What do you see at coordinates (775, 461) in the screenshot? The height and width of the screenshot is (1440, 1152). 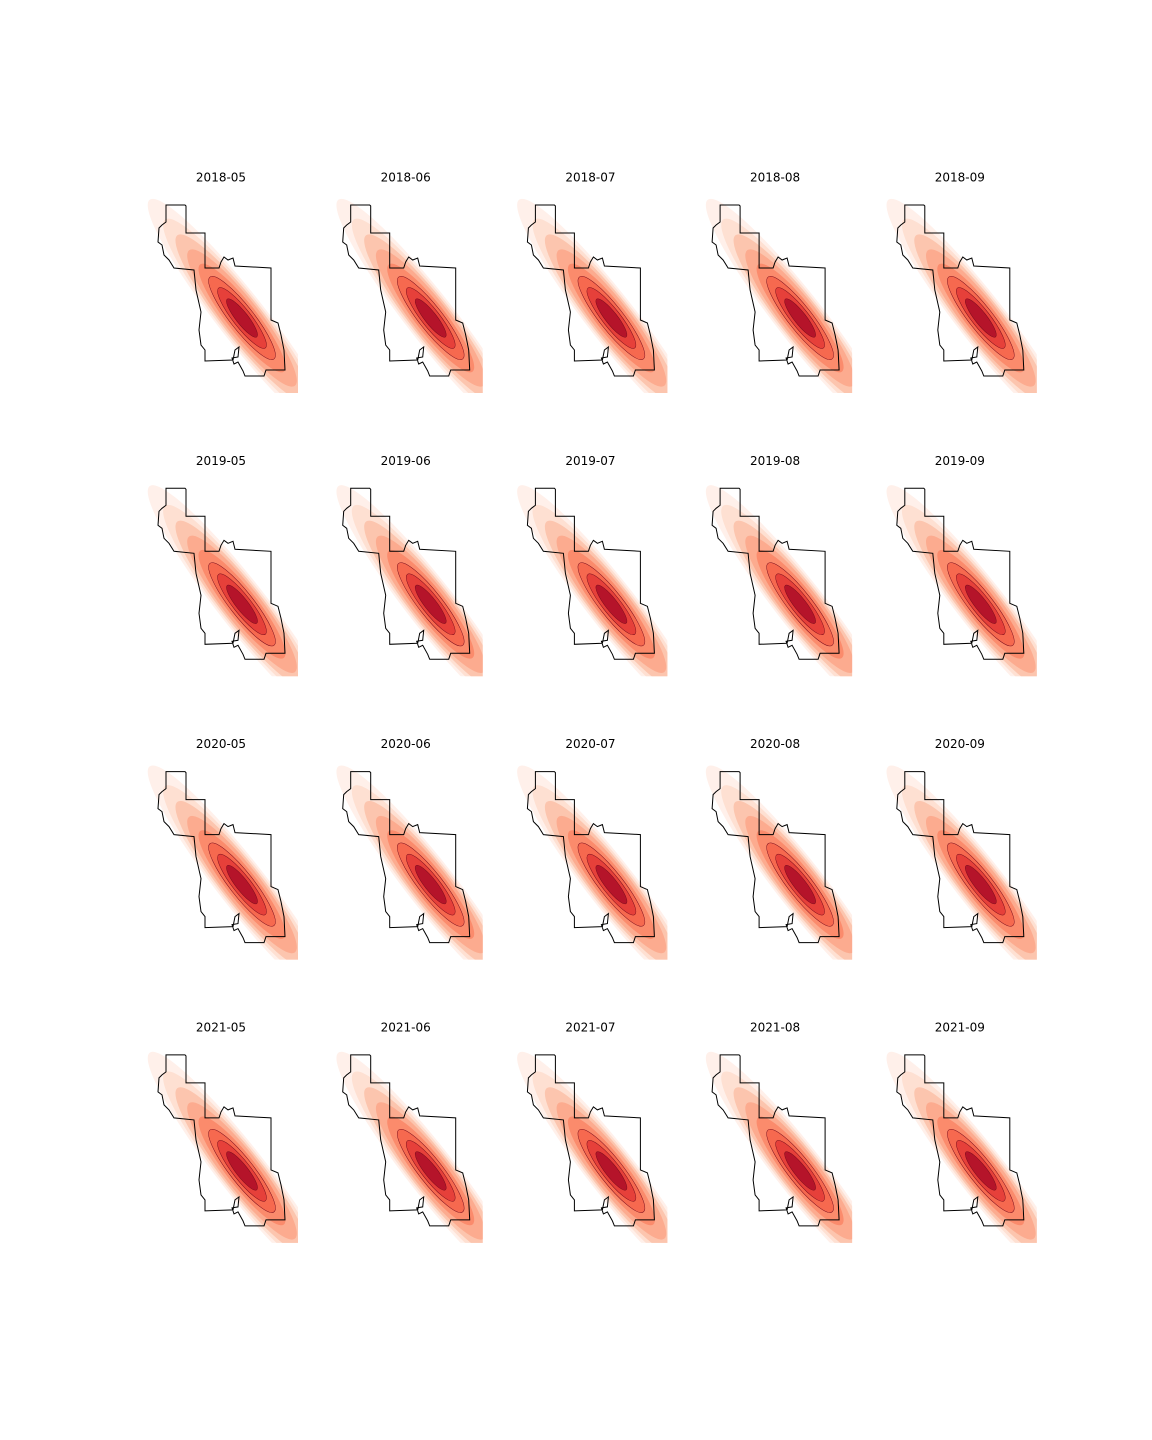 I see `panel-title: 2019-08` at bounding box center [775, 461].